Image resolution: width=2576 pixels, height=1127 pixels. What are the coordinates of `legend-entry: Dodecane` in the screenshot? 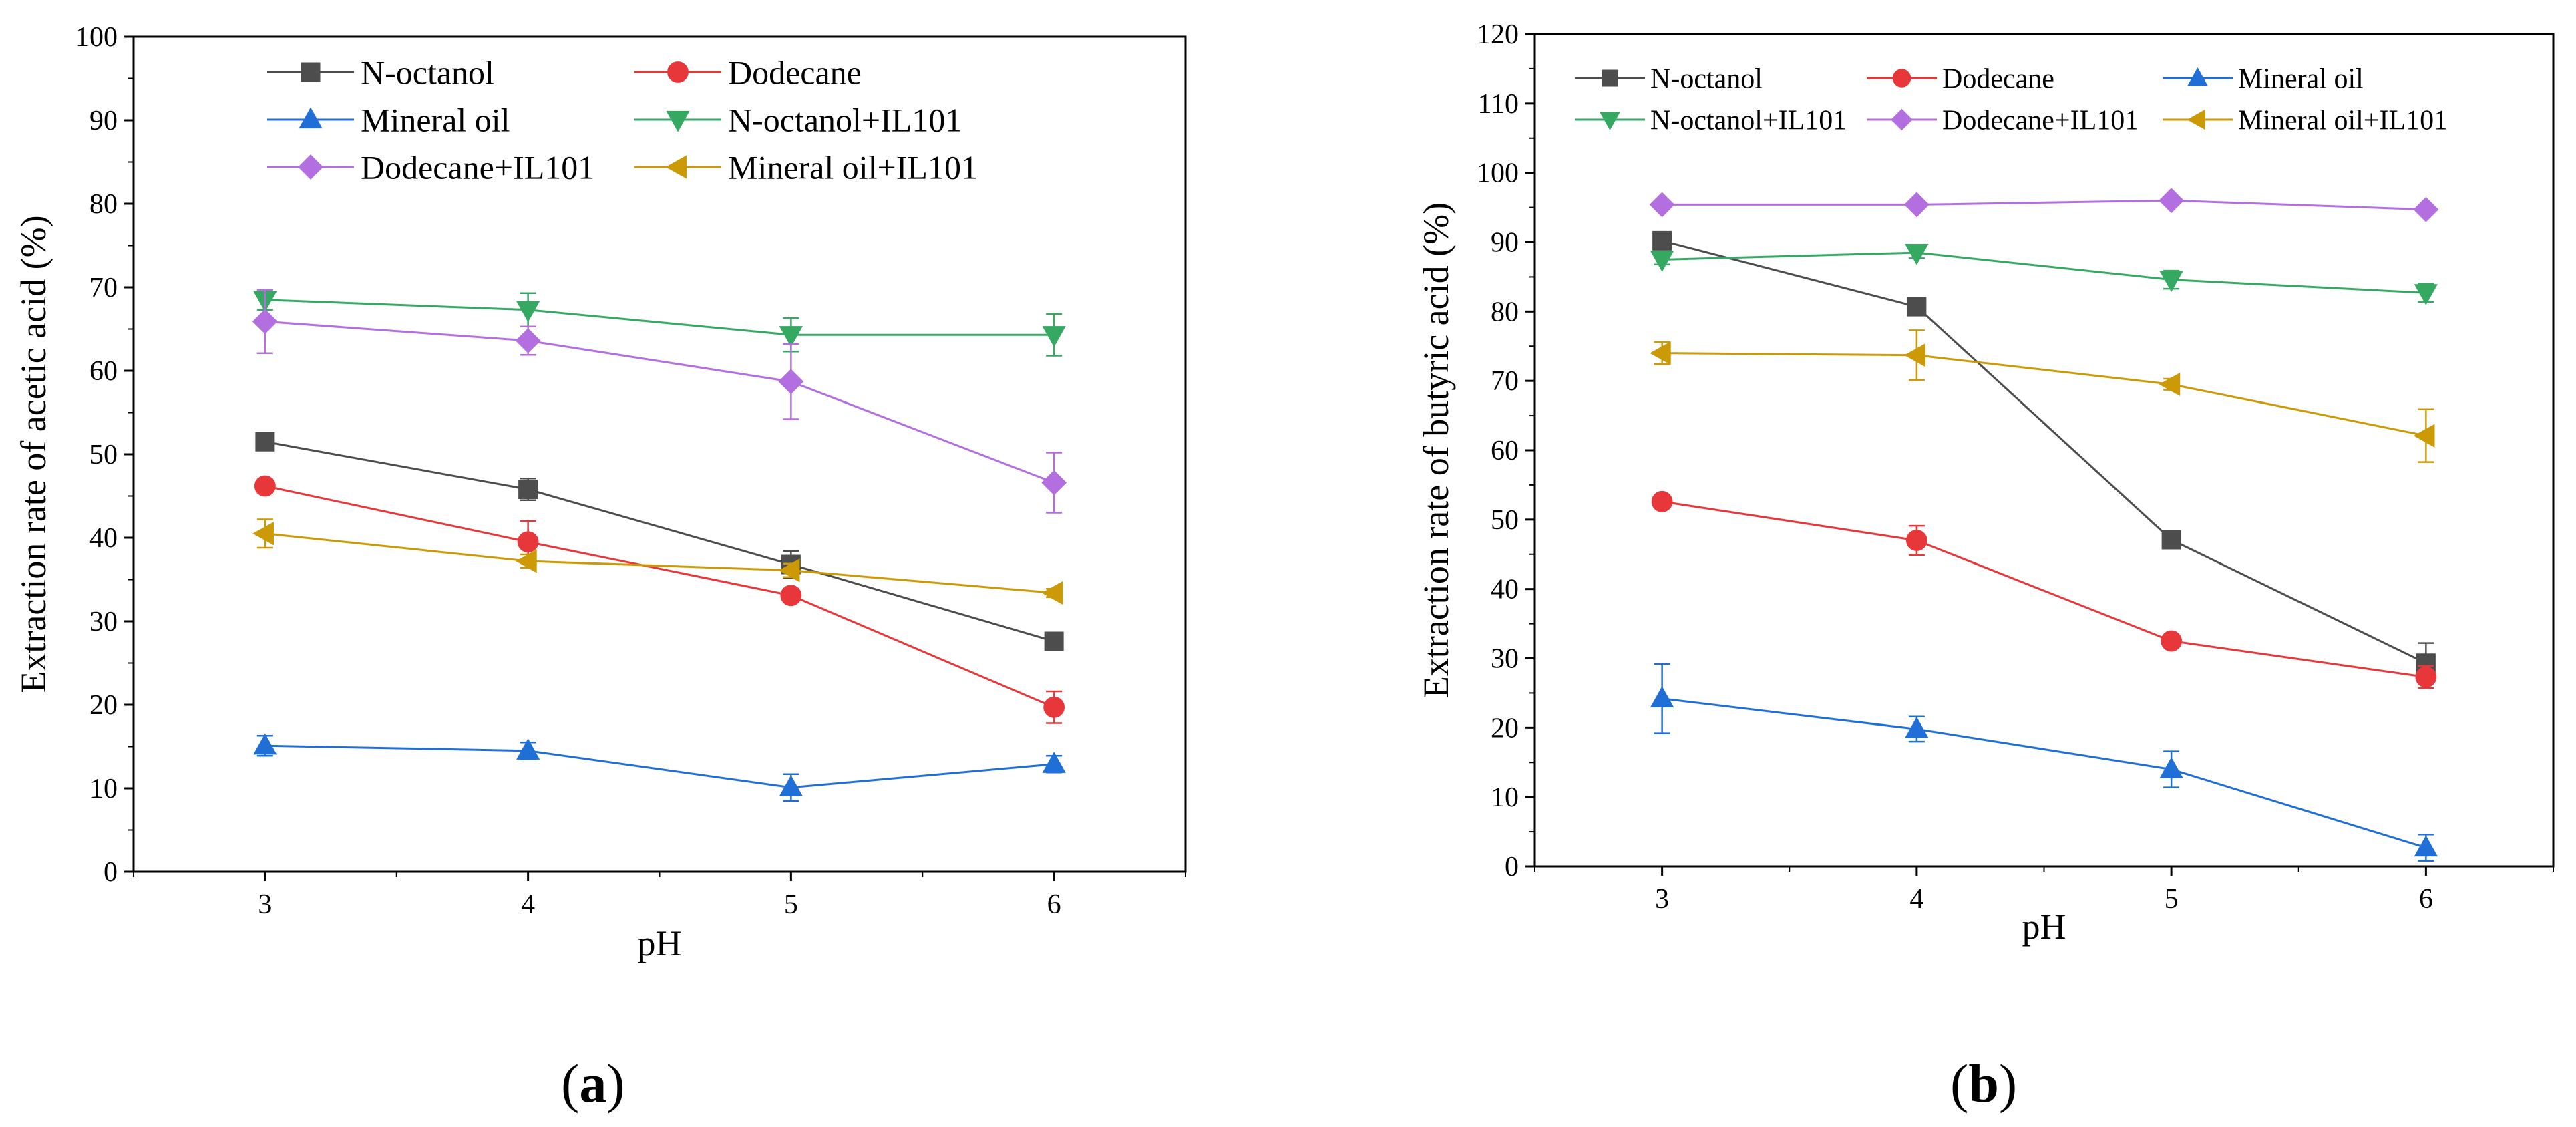 It's located at (748, 73).